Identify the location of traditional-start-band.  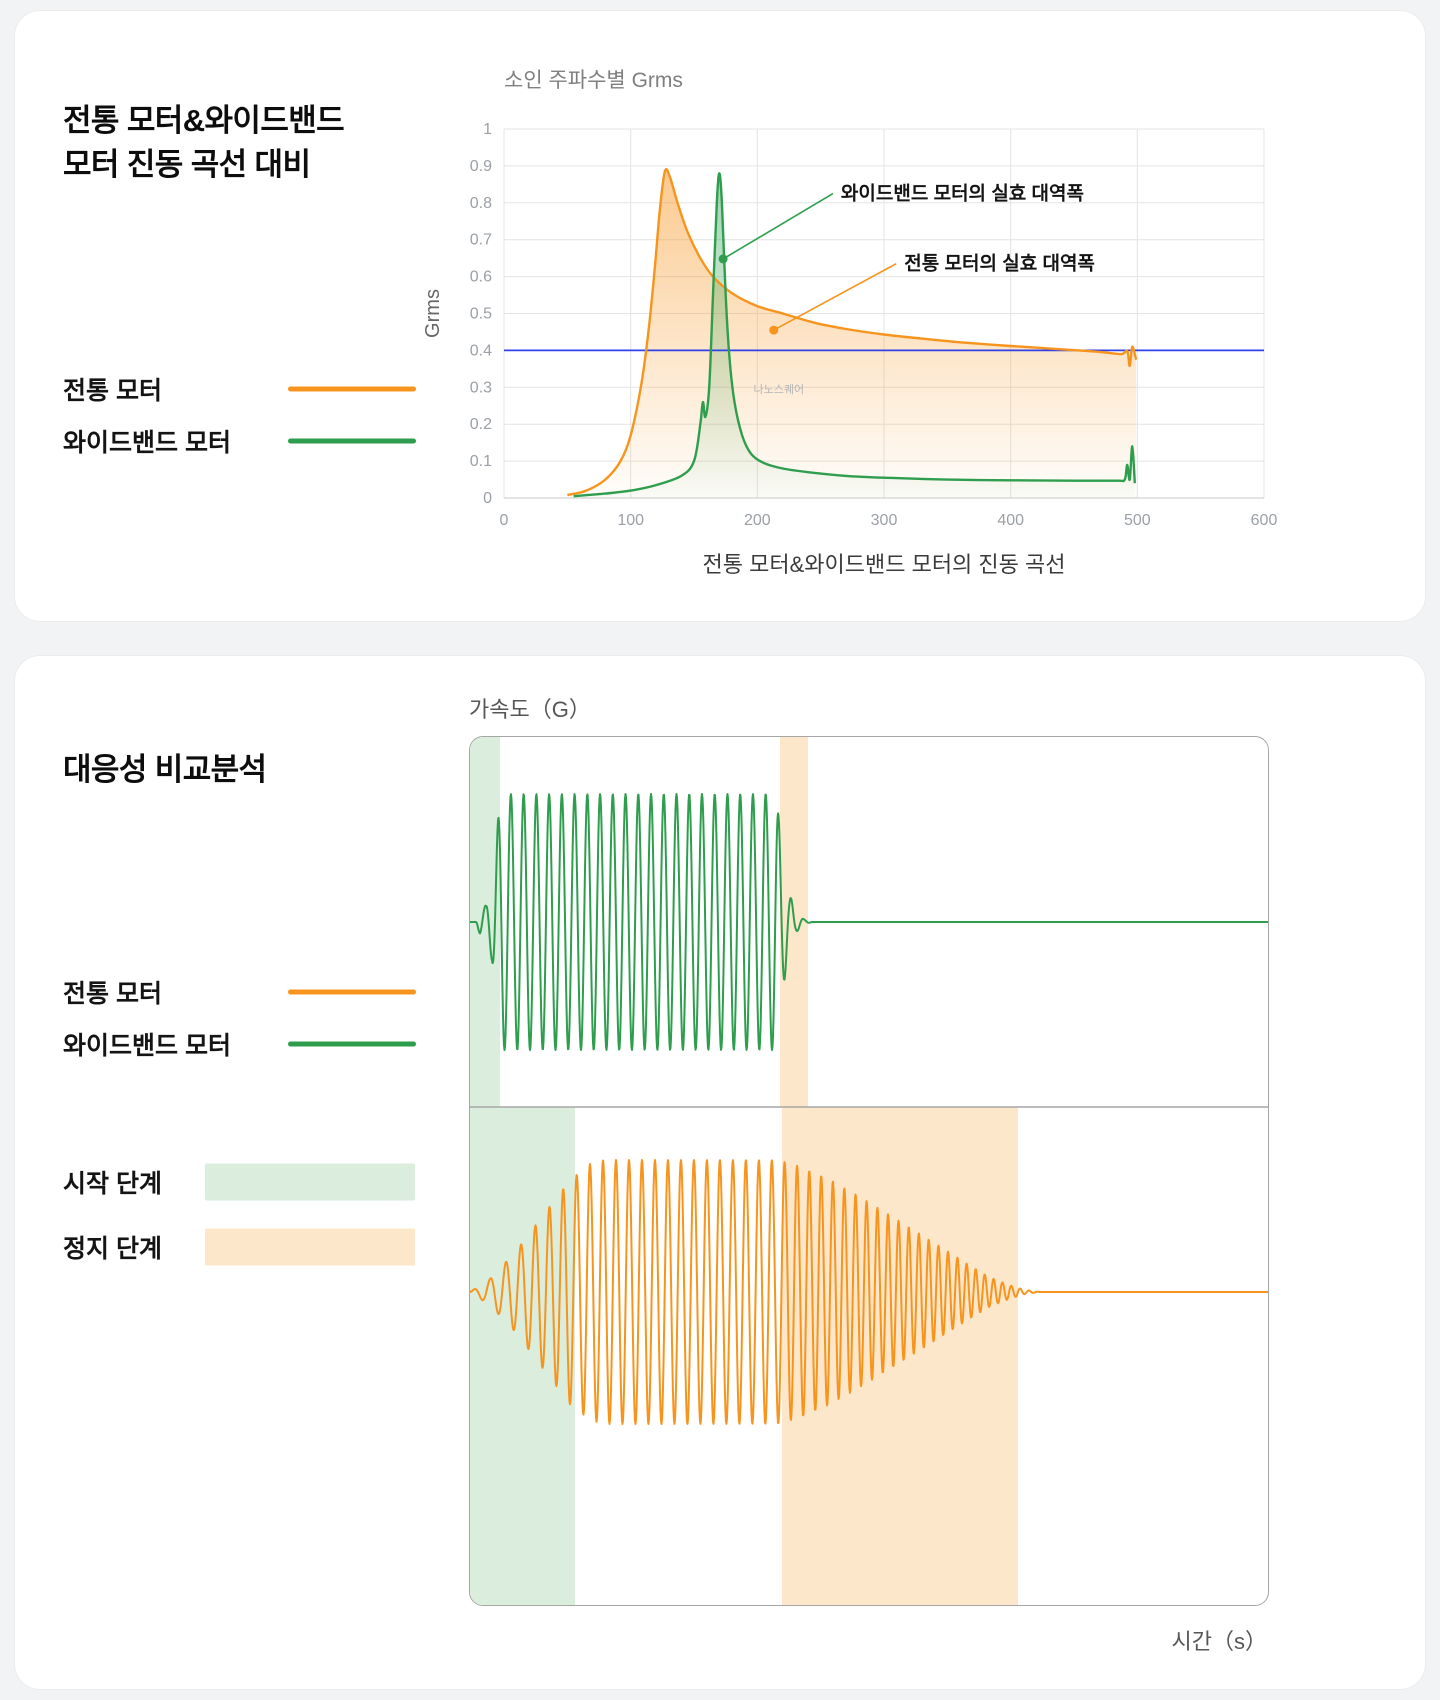
(522, 1356).